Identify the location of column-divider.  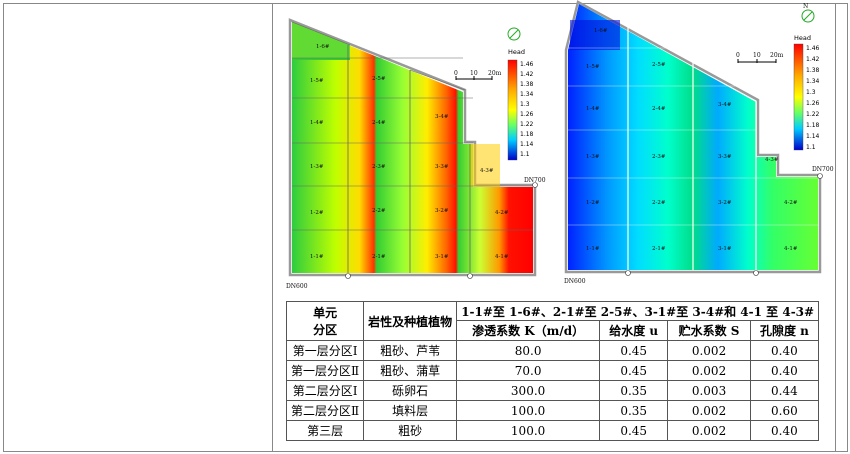
(272, 227).